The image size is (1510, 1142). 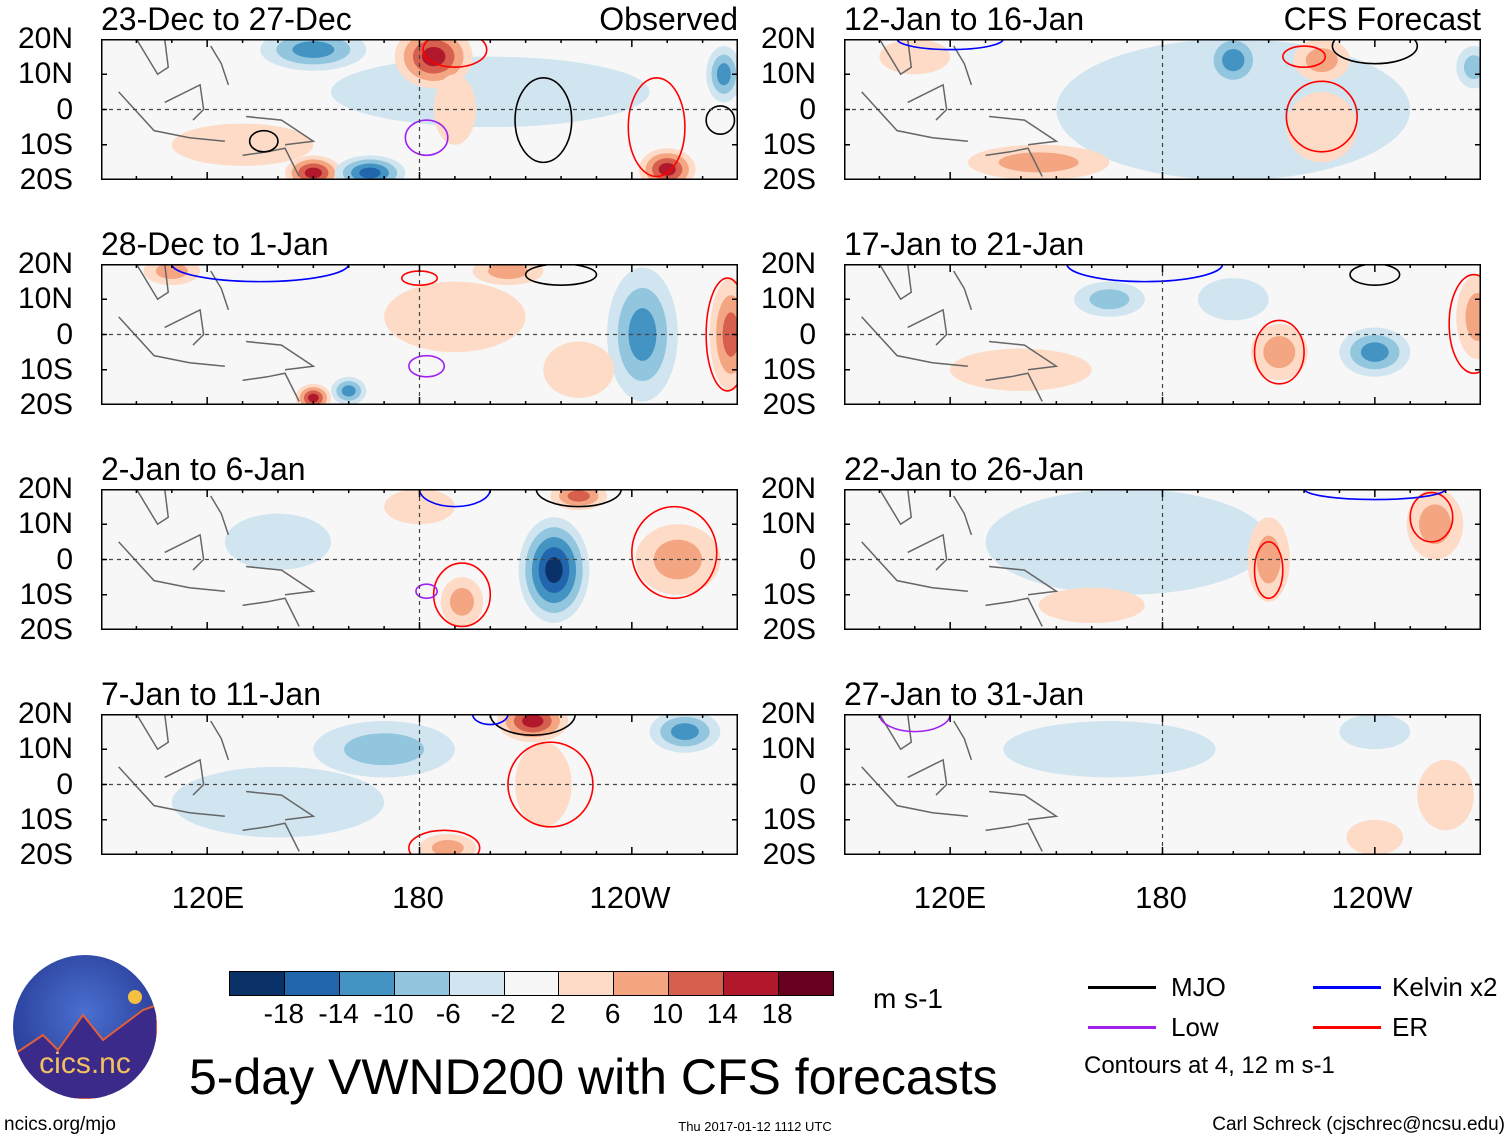 I want to click on legend-er-line, so click(x=1347, y=1027).